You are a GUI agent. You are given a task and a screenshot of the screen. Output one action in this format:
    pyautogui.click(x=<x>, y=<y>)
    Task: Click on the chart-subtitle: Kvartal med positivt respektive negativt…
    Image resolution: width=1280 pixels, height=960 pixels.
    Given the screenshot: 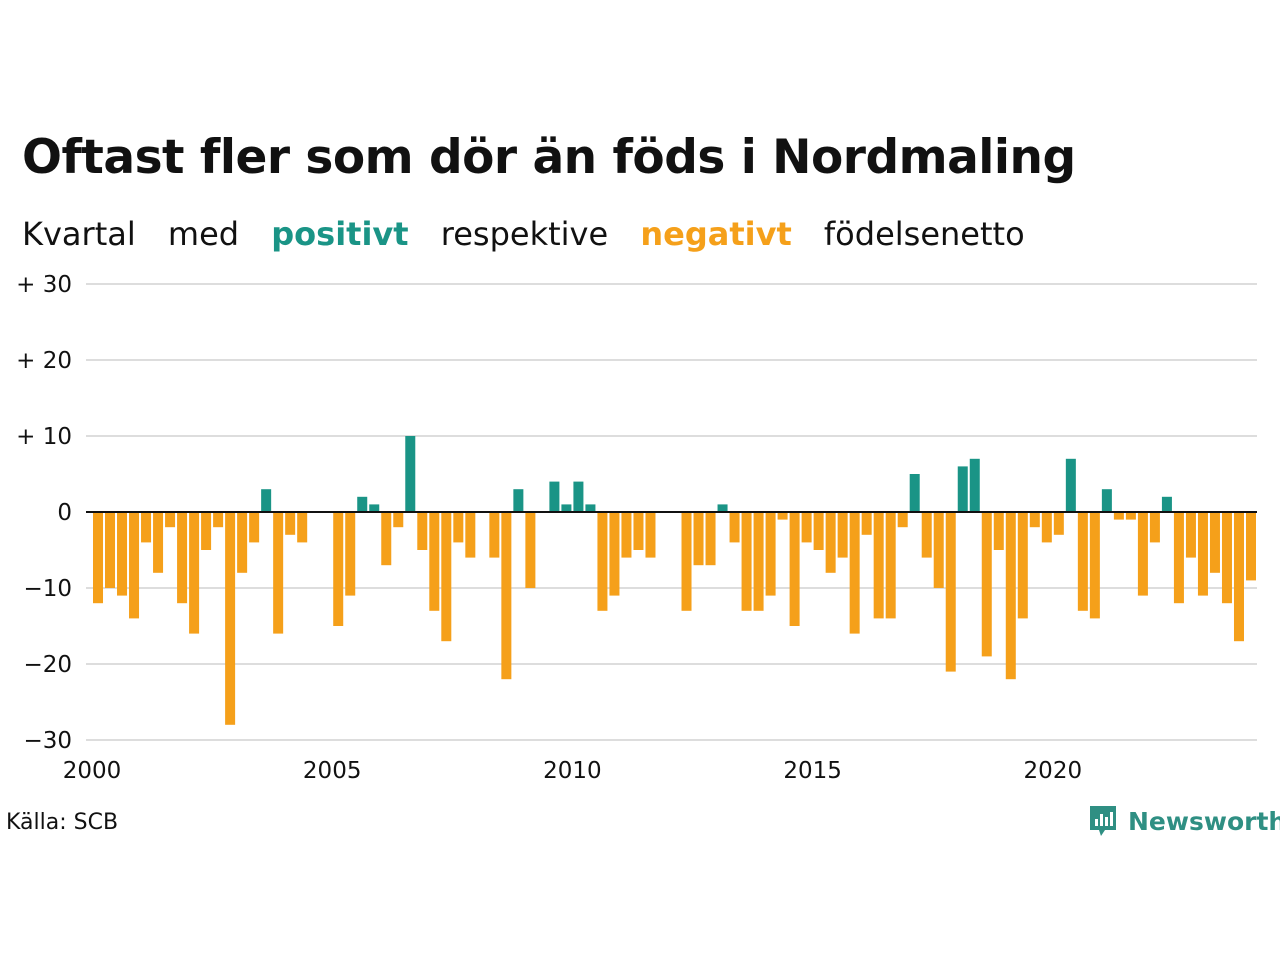 What is the action you would take?
    pyautogui.click(x=534, y=234)
    